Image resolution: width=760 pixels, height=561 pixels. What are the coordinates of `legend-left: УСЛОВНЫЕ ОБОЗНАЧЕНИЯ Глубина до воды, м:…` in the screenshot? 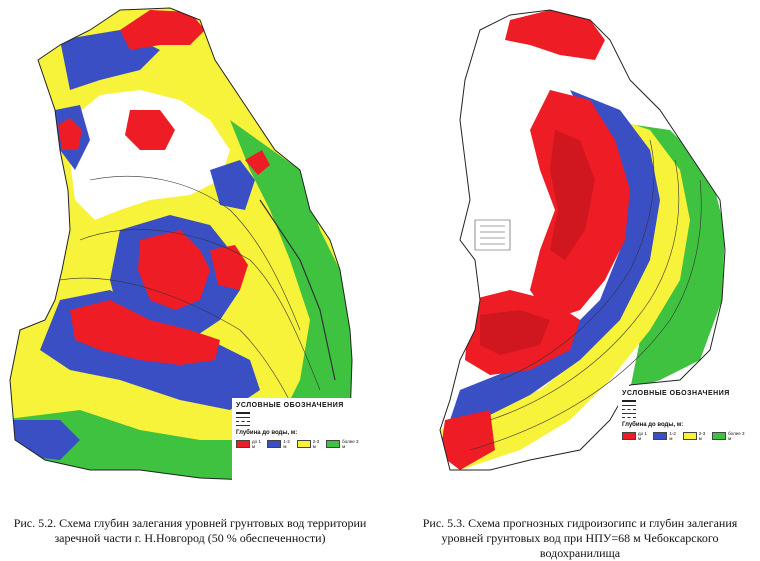 It's located at (298, 425).